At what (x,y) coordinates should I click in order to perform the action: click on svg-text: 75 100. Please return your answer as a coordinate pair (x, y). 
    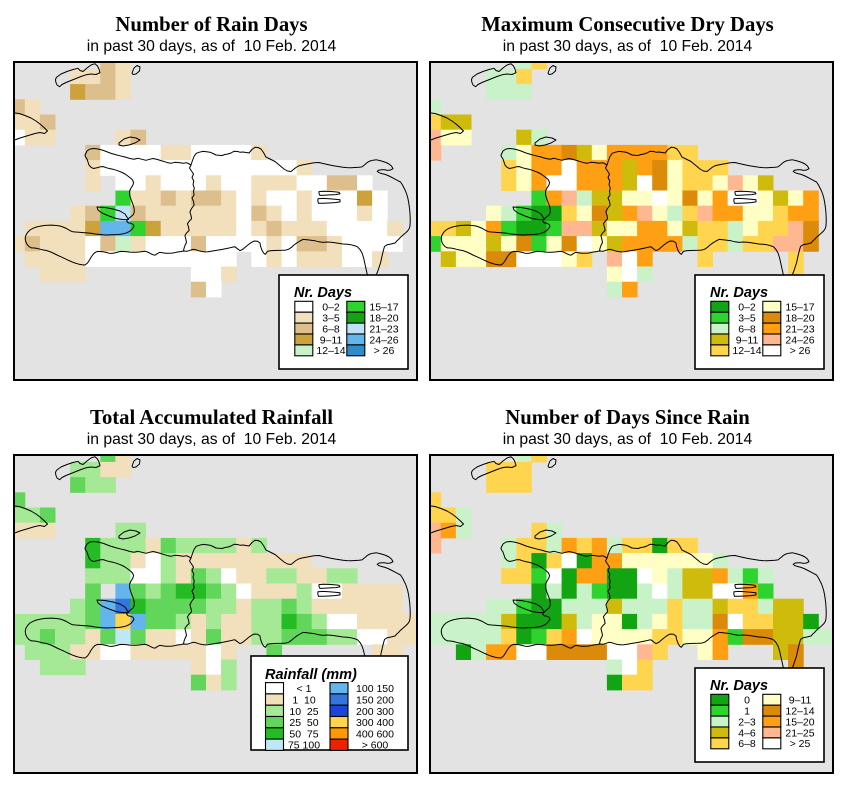
    Looking at the image, I should click on (304, 746).